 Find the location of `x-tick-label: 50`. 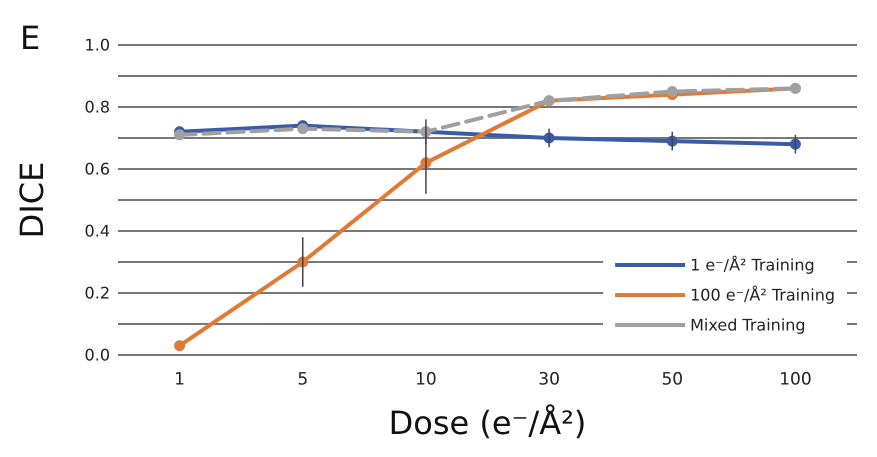

x-tick-label: 50 is located at coordinates (672, 380).